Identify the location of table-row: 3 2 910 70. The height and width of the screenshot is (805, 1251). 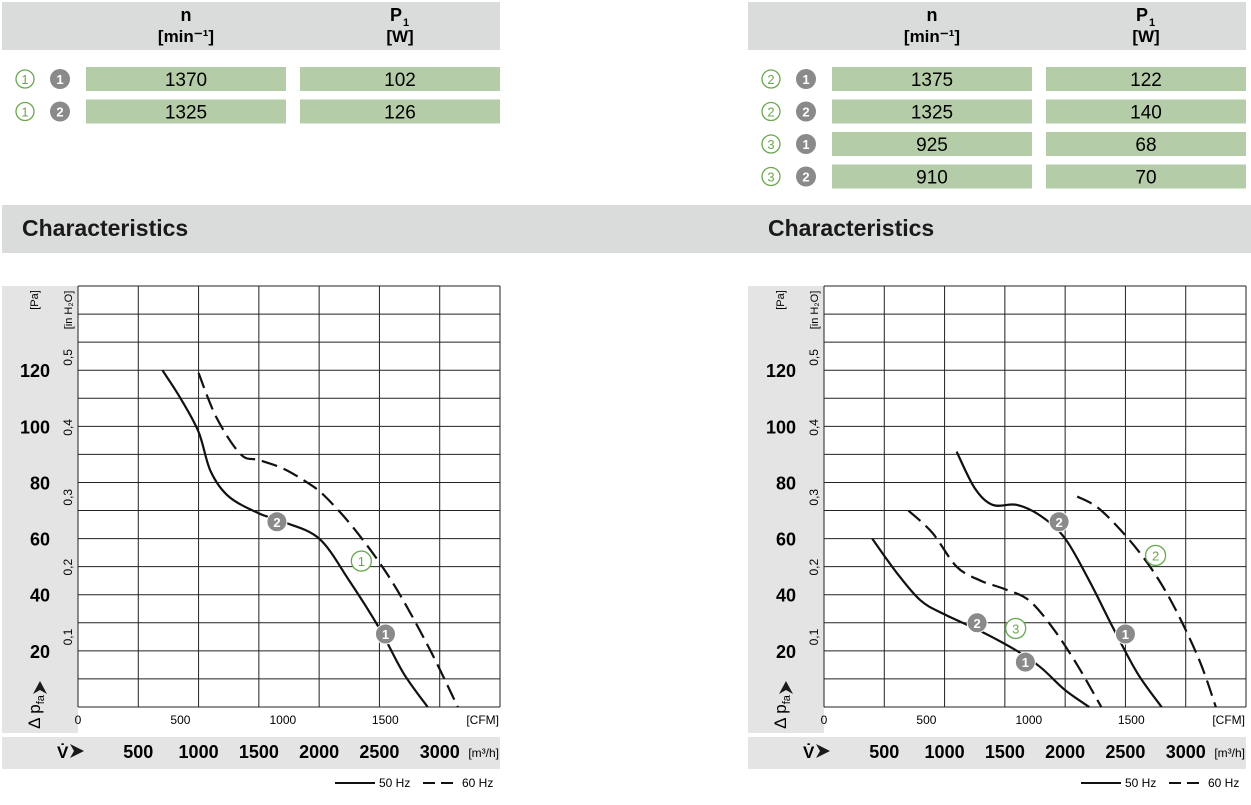
(1003, 176).